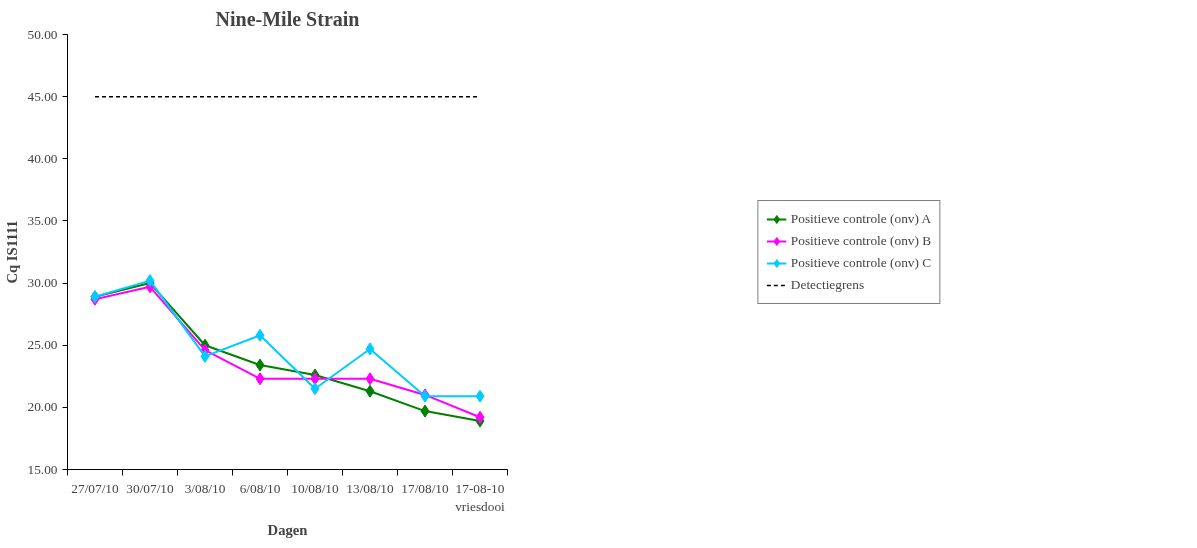 The image size is (1197, 548). What do you see at coordinates (42, 96) in the screenshot?
I see `y-tick-label: 45.00` at bounding box center [42, 96].